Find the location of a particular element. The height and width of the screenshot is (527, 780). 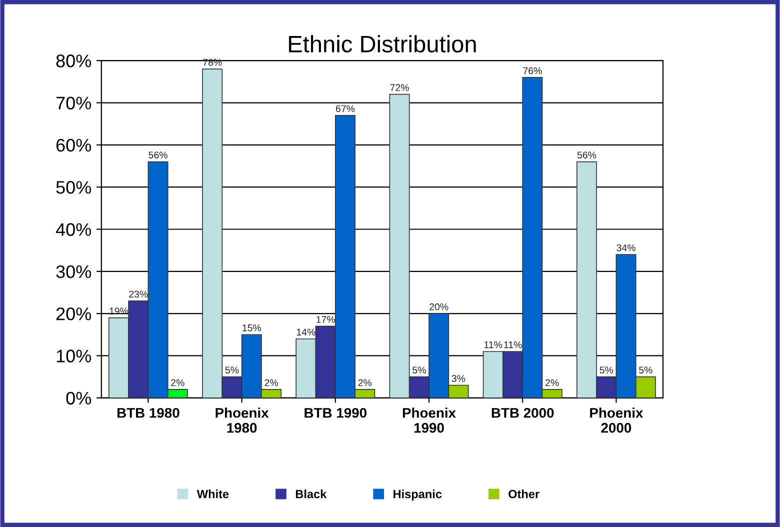

data-label: 17% is located at coordinates (325, 319).